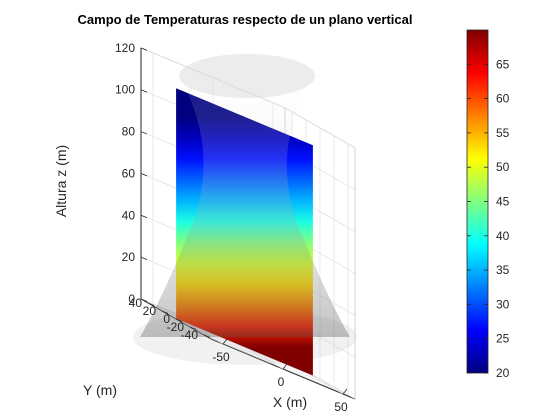 The image size is (560, 420). I want to click on colorbar-tick-label: 30, so click(503, 304).